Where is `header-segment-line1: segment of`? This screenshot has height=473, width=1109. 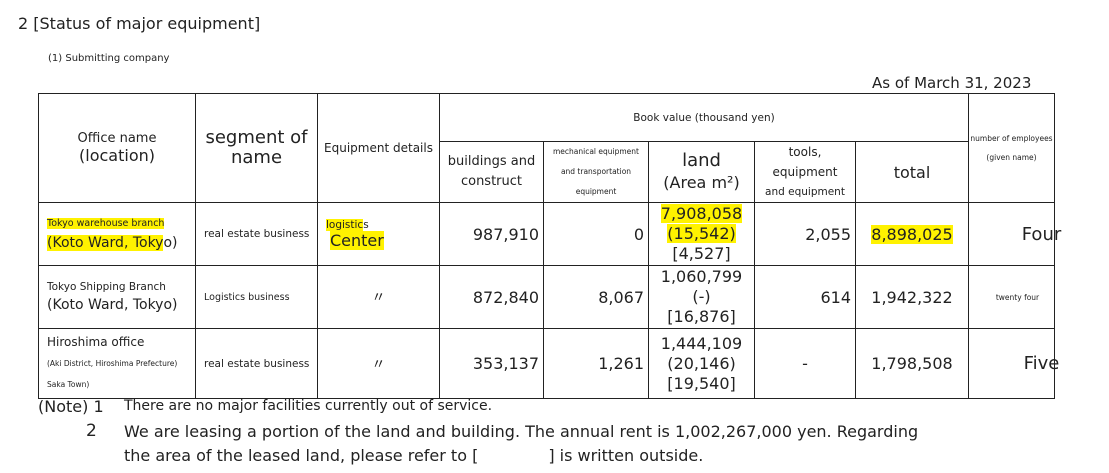 header-segment-line1: segment of is located at coordinates (256, 137).